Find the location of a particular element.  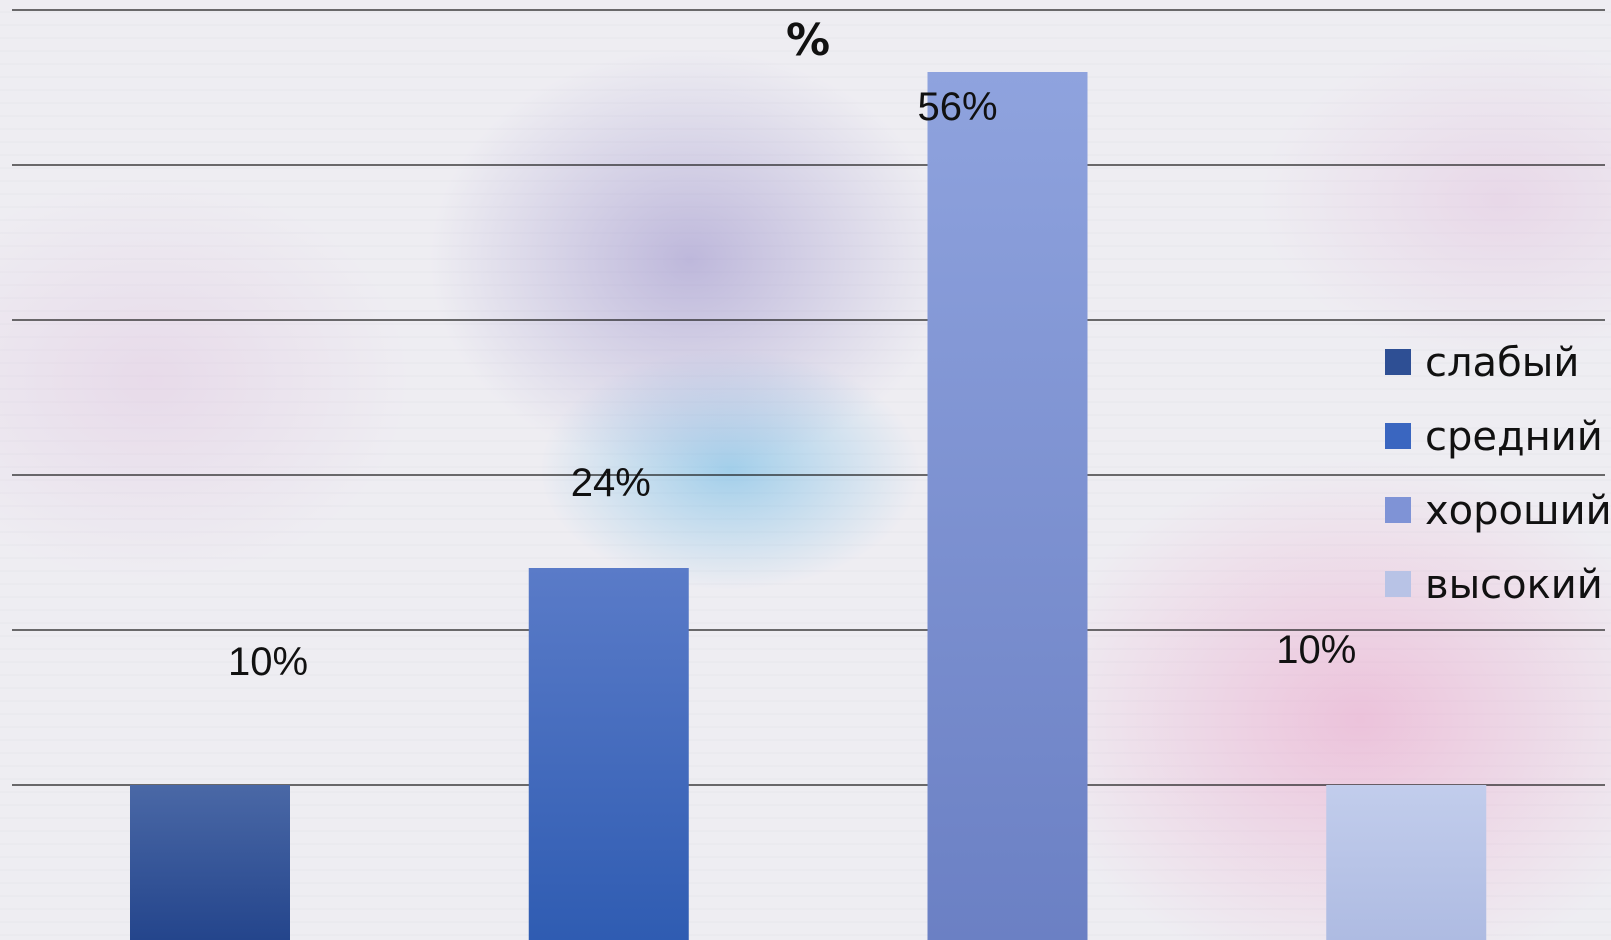

data-label-3: 56% is located at coordinates (957, 107).